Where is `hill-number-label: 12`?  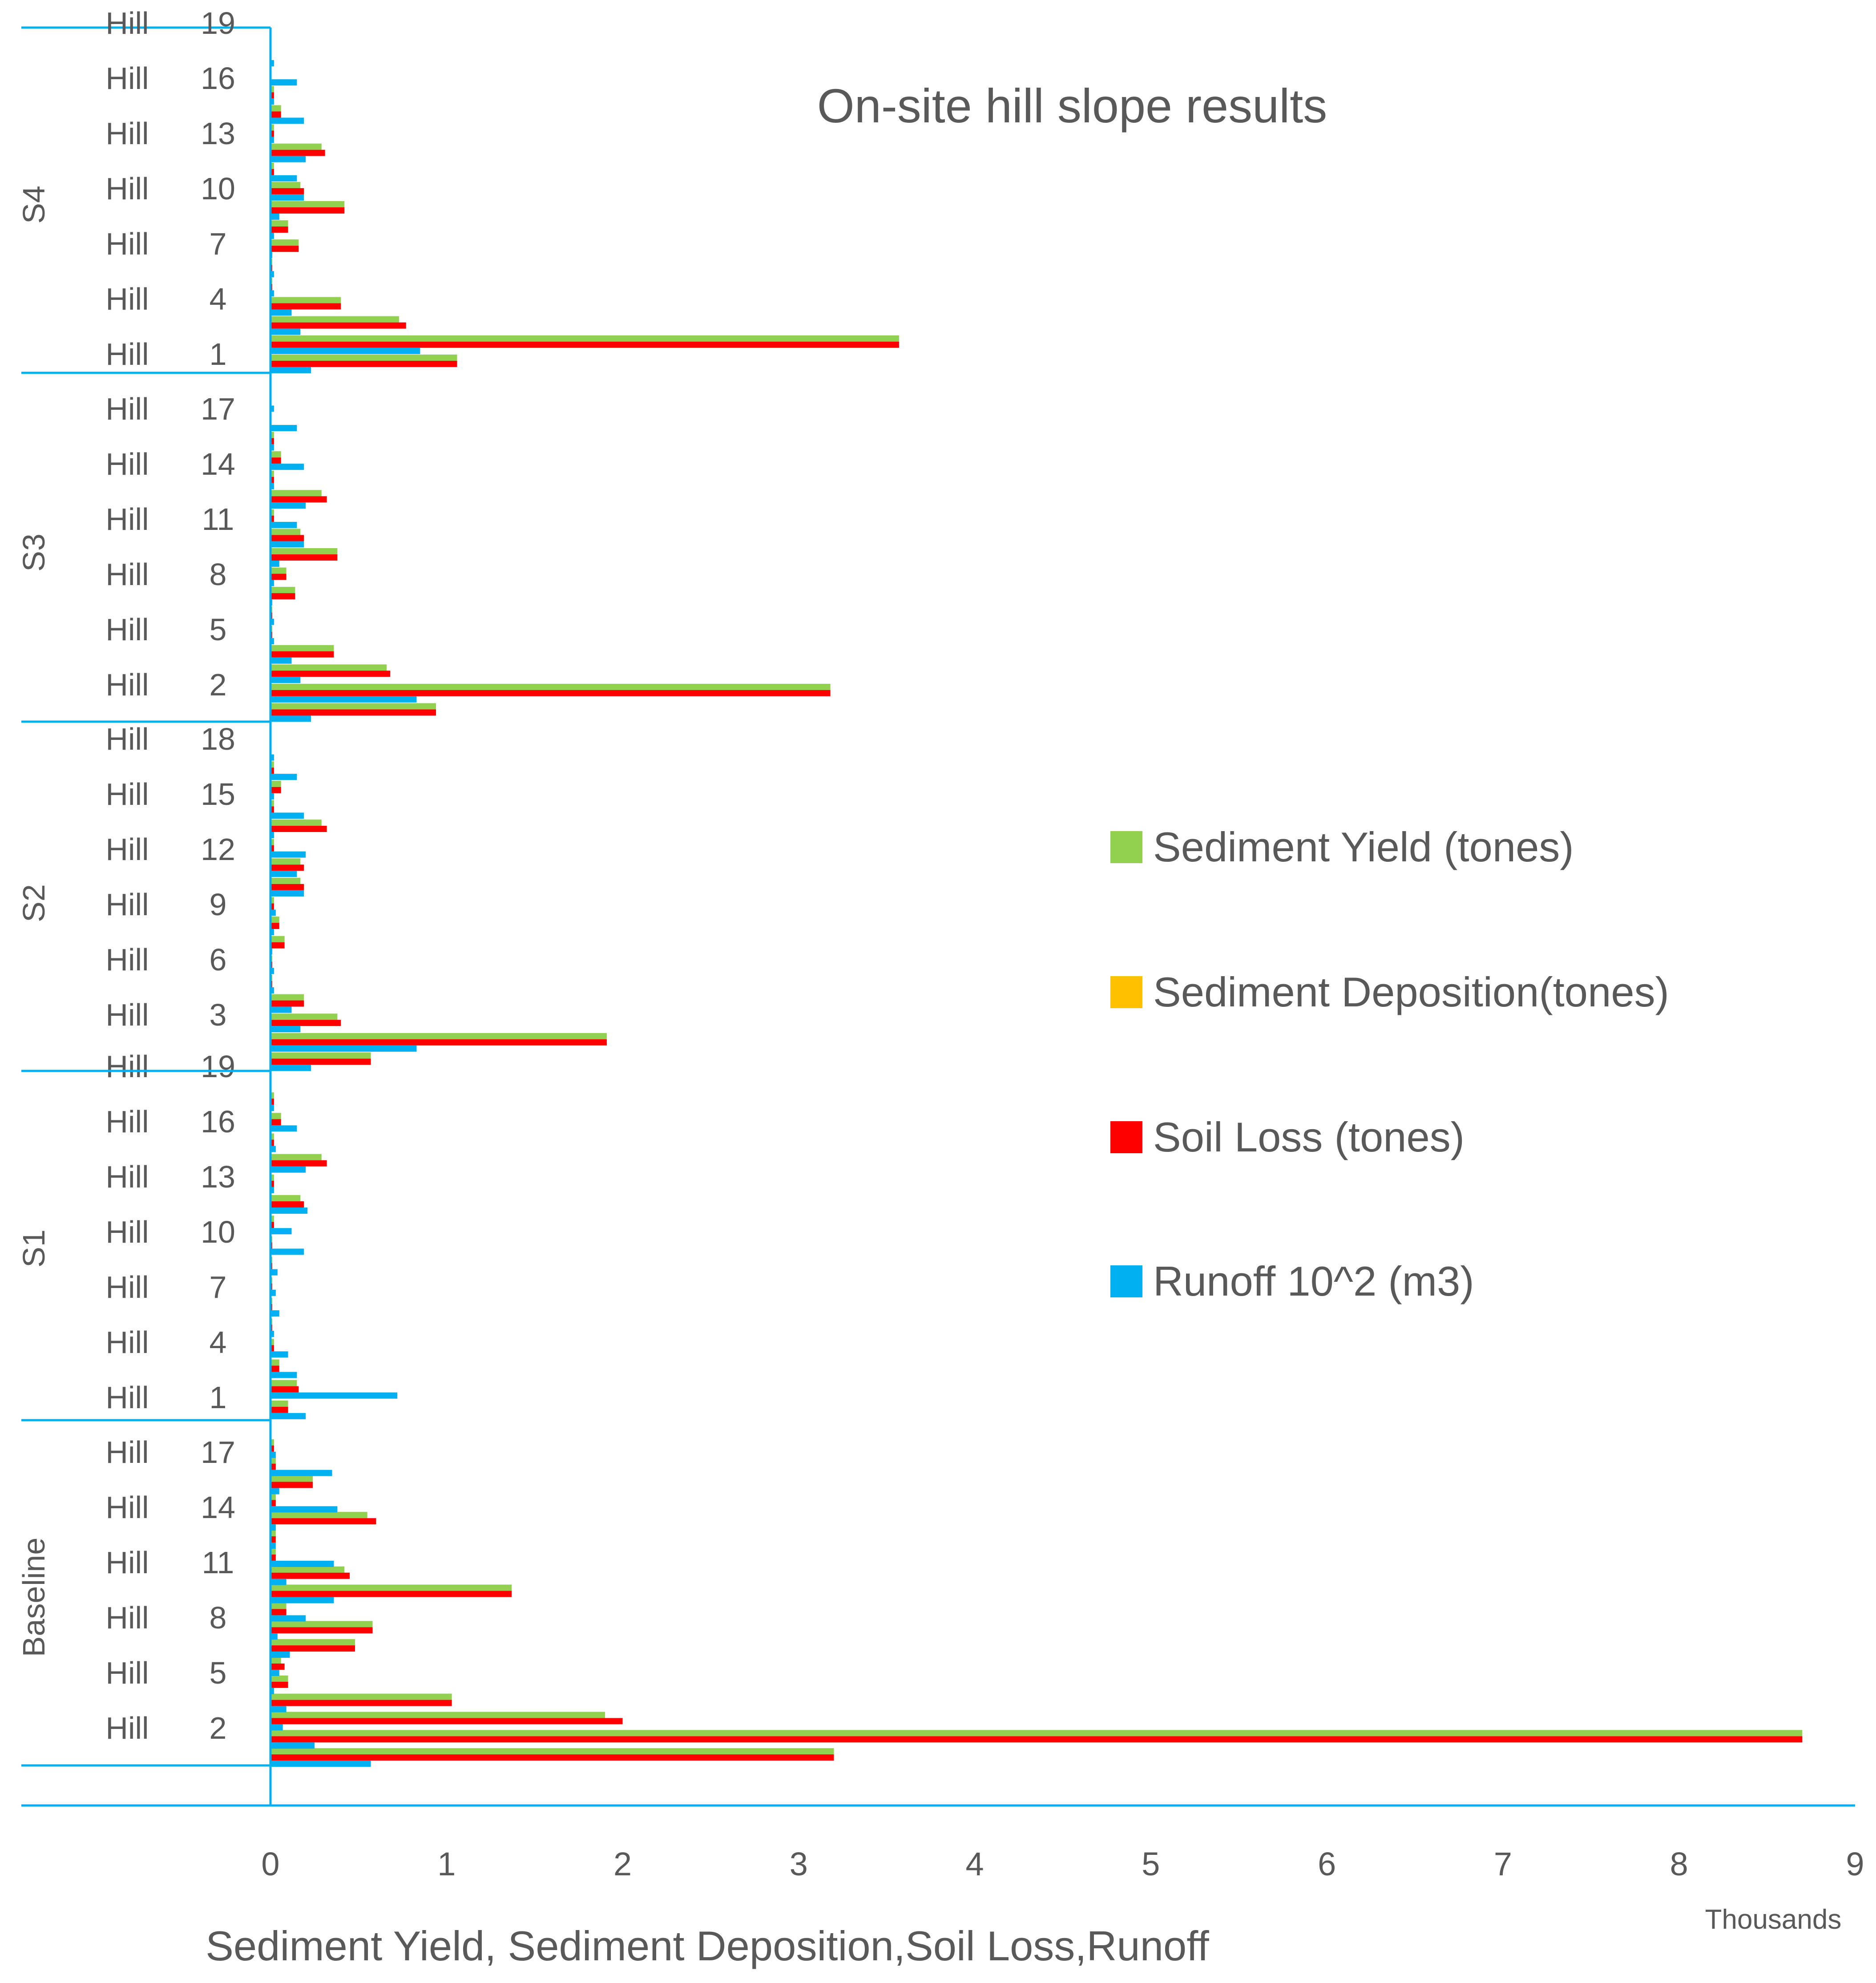 hill-number-label: 12 is located at coordinates (218, 850).